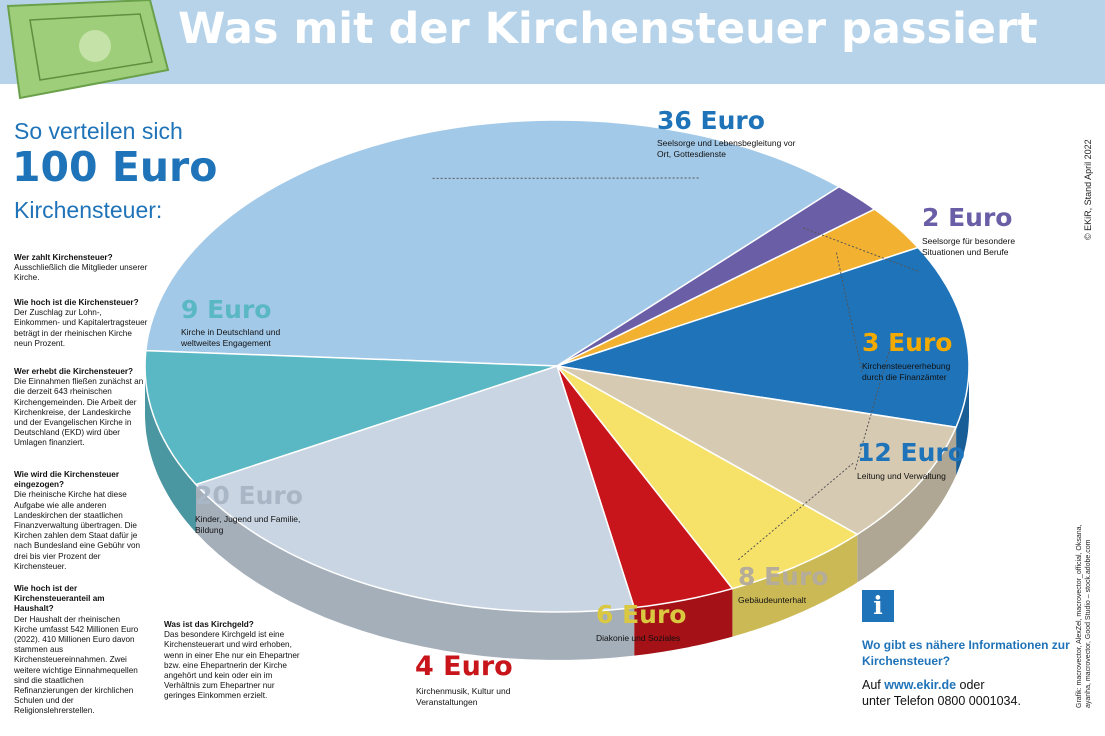 The width and height of the screenshot is (1105, 736). What do you see at coordinates (967, 217) in the screenshot?
I see `amount-label-2: 2 Euro` at bounding box center [967, 217].